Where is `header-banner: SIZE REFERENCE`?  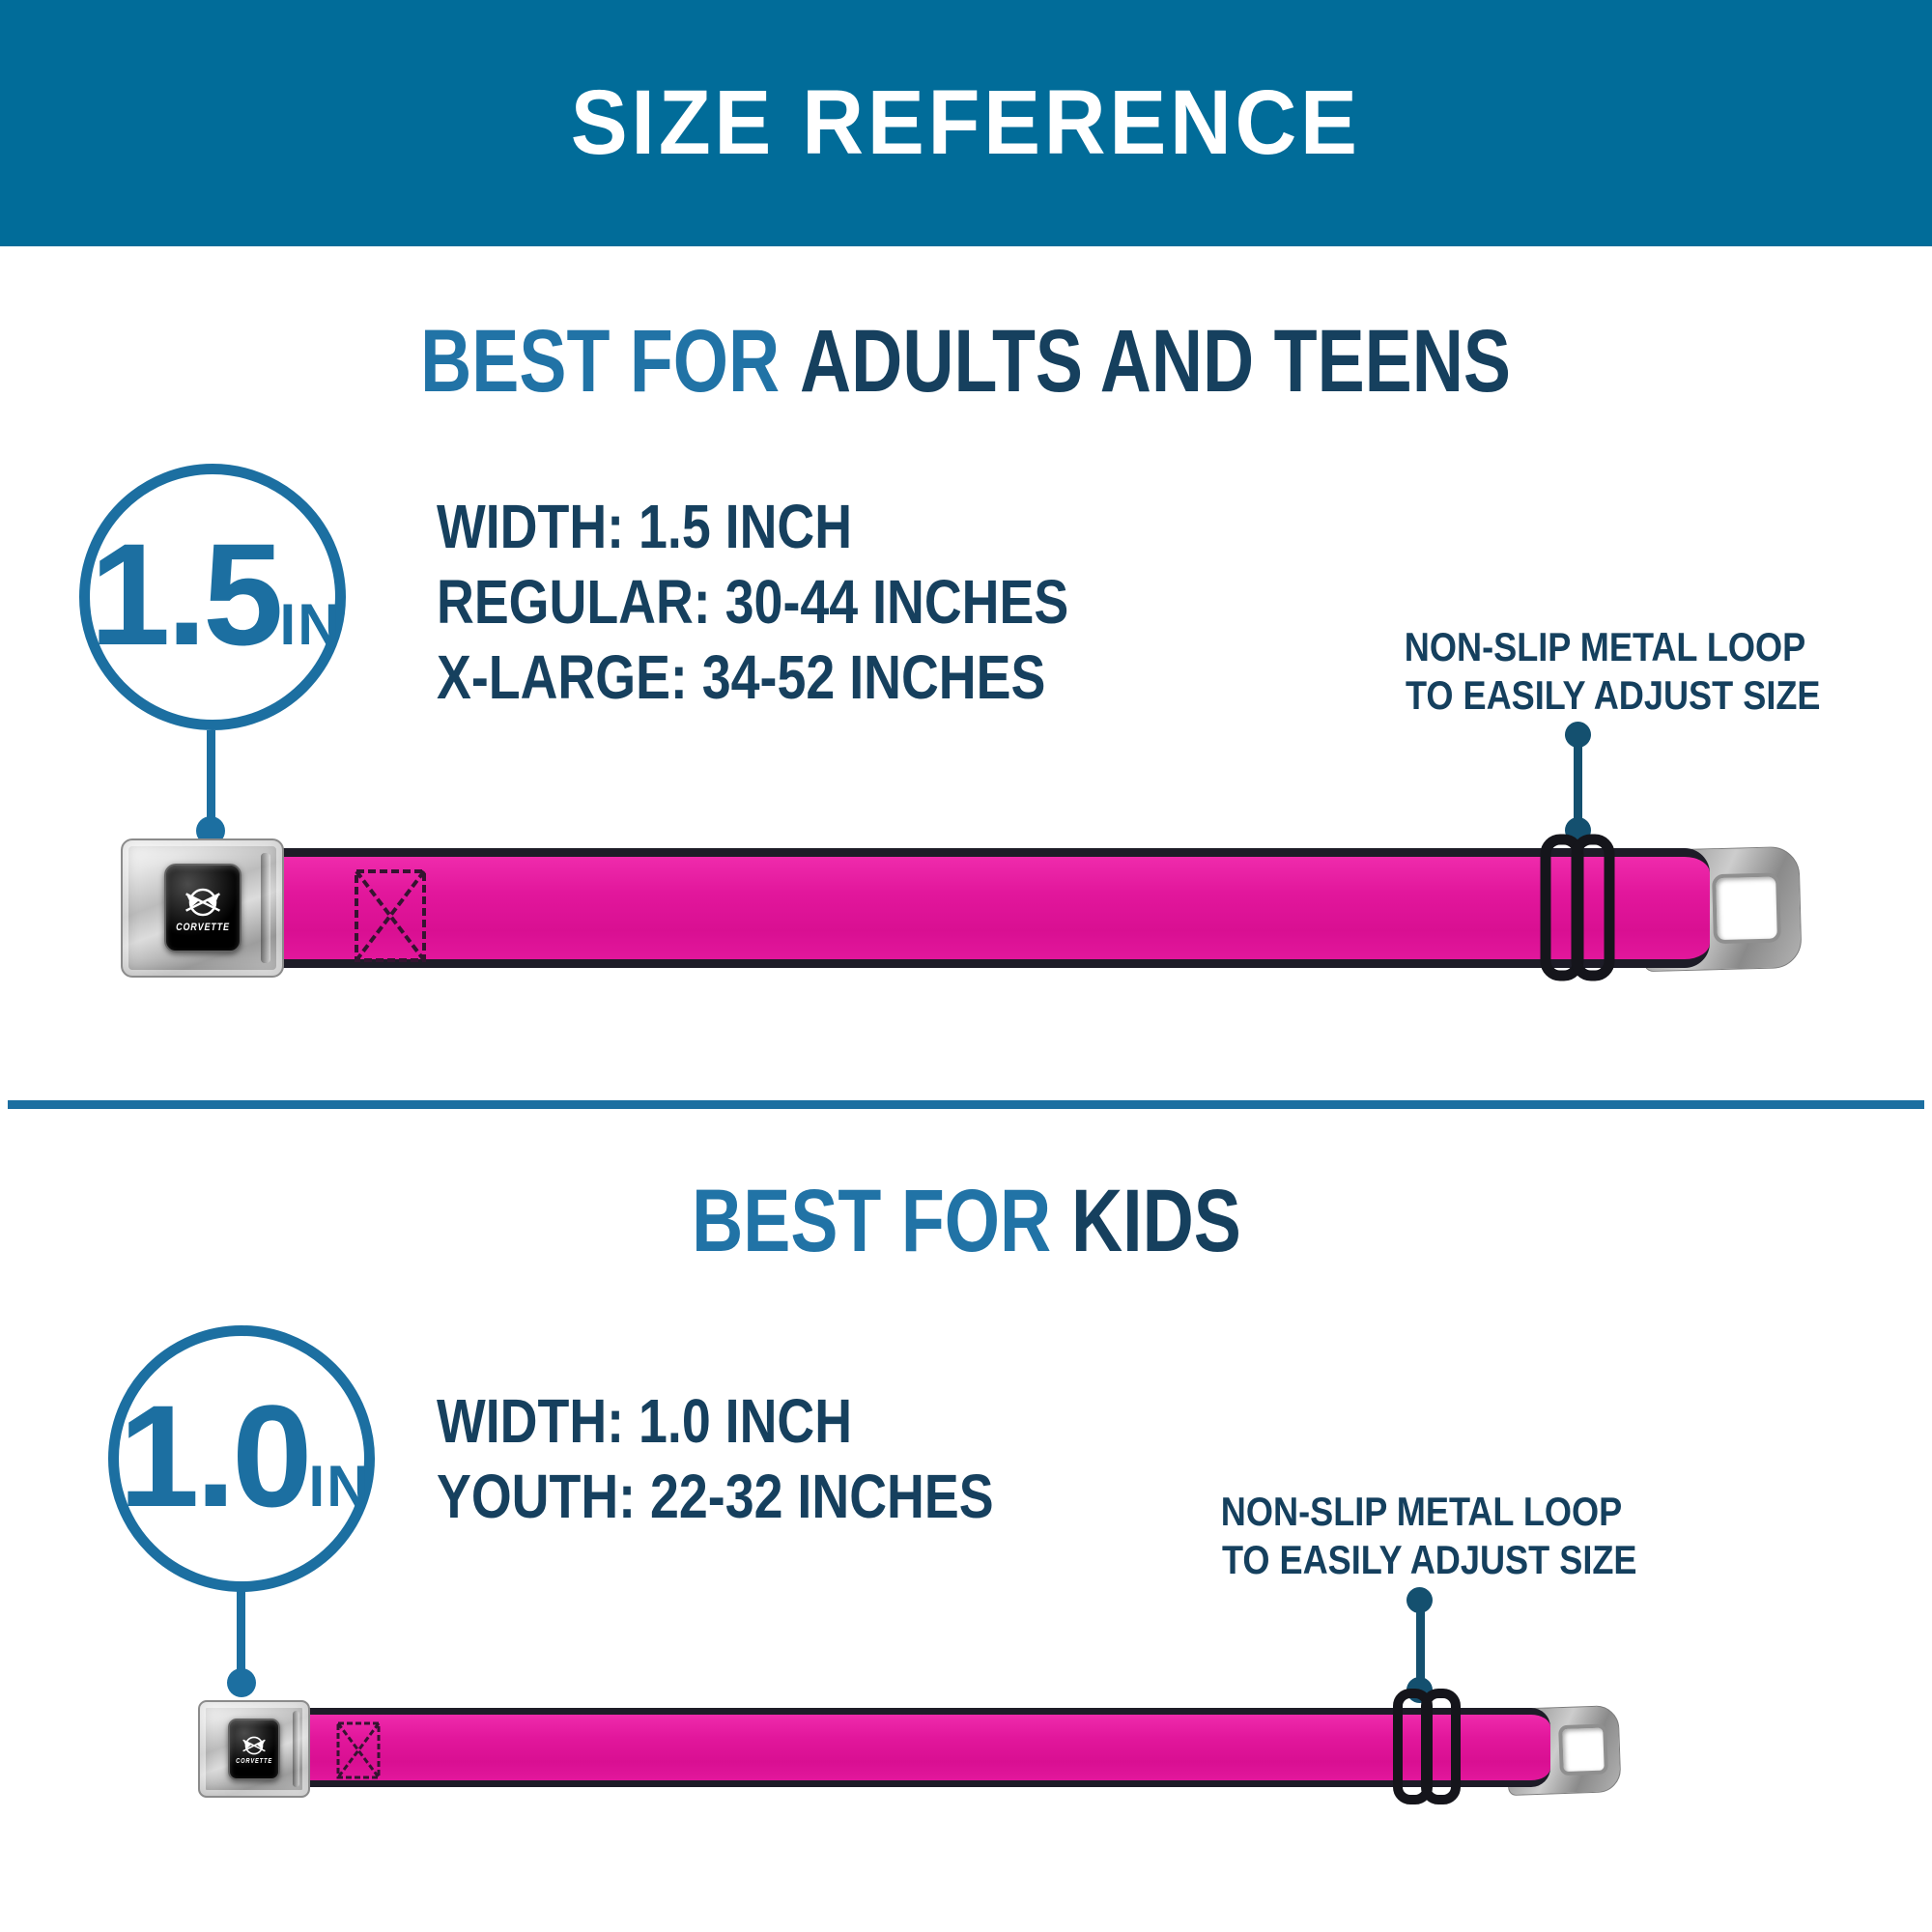 header-banner: SIZE REFERENCE is located at coordinates (966, 123).